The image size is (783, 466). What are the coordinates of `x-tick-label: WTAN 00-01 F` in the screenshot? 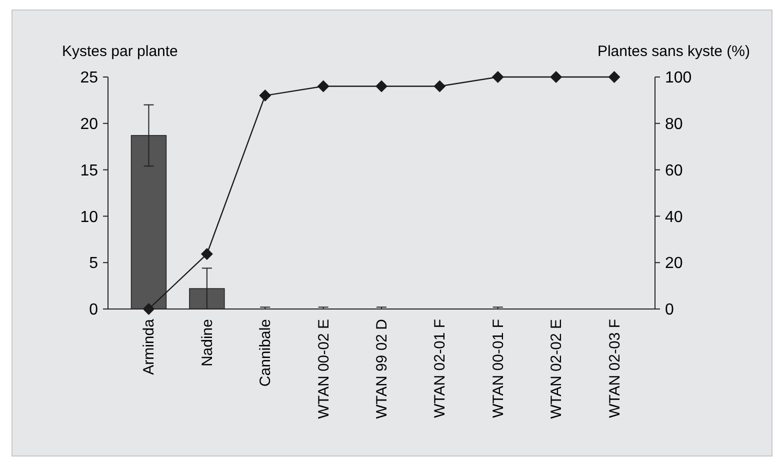 It's located at (498, 368).